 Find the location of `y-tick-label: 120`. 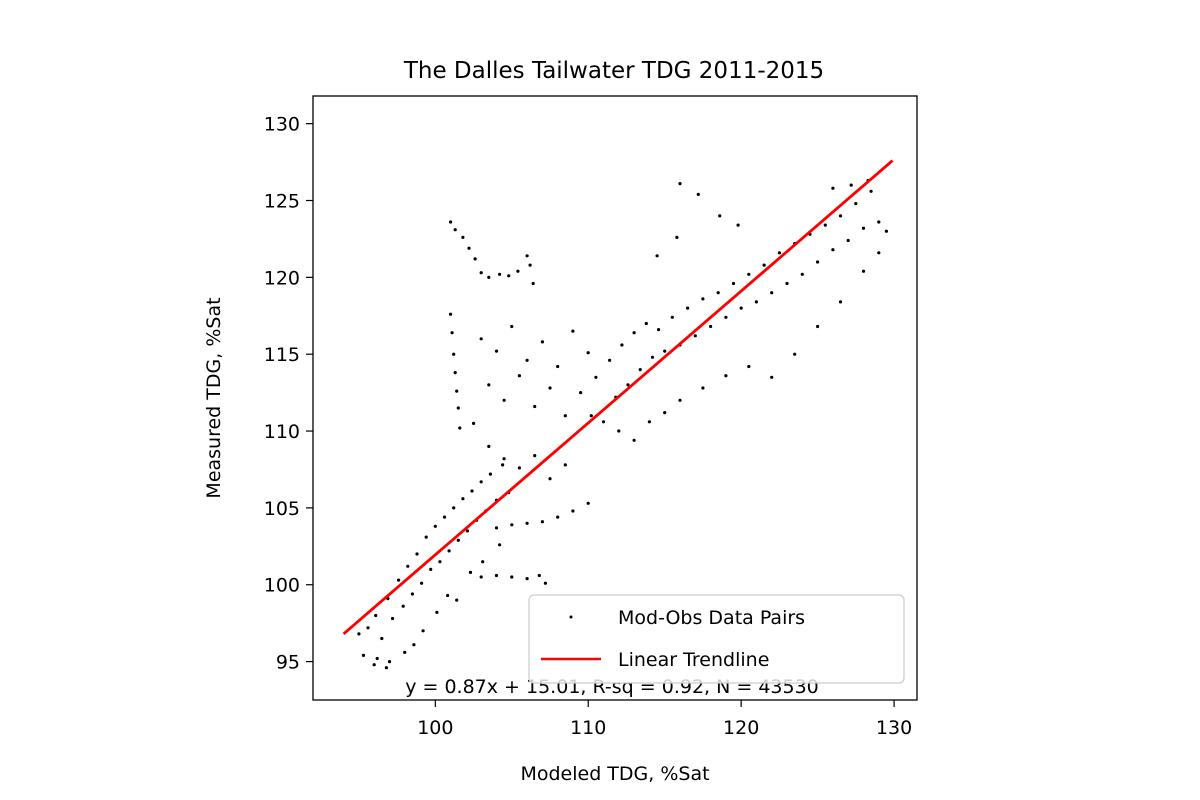

y-tick-label: 120 is located at coordinates (282, 278).